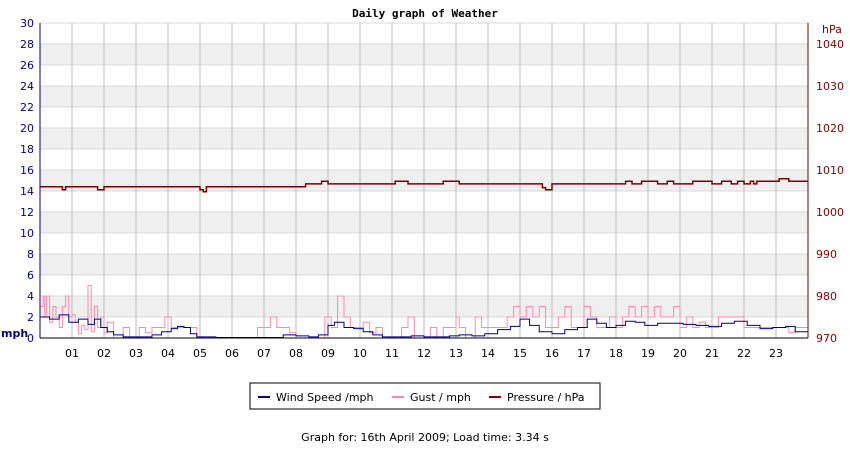 This screenshot has width=850, height=450. Describe the element at coordinates (27, 191) in the screenshot. I see `left-tick-label: 14` at that location.